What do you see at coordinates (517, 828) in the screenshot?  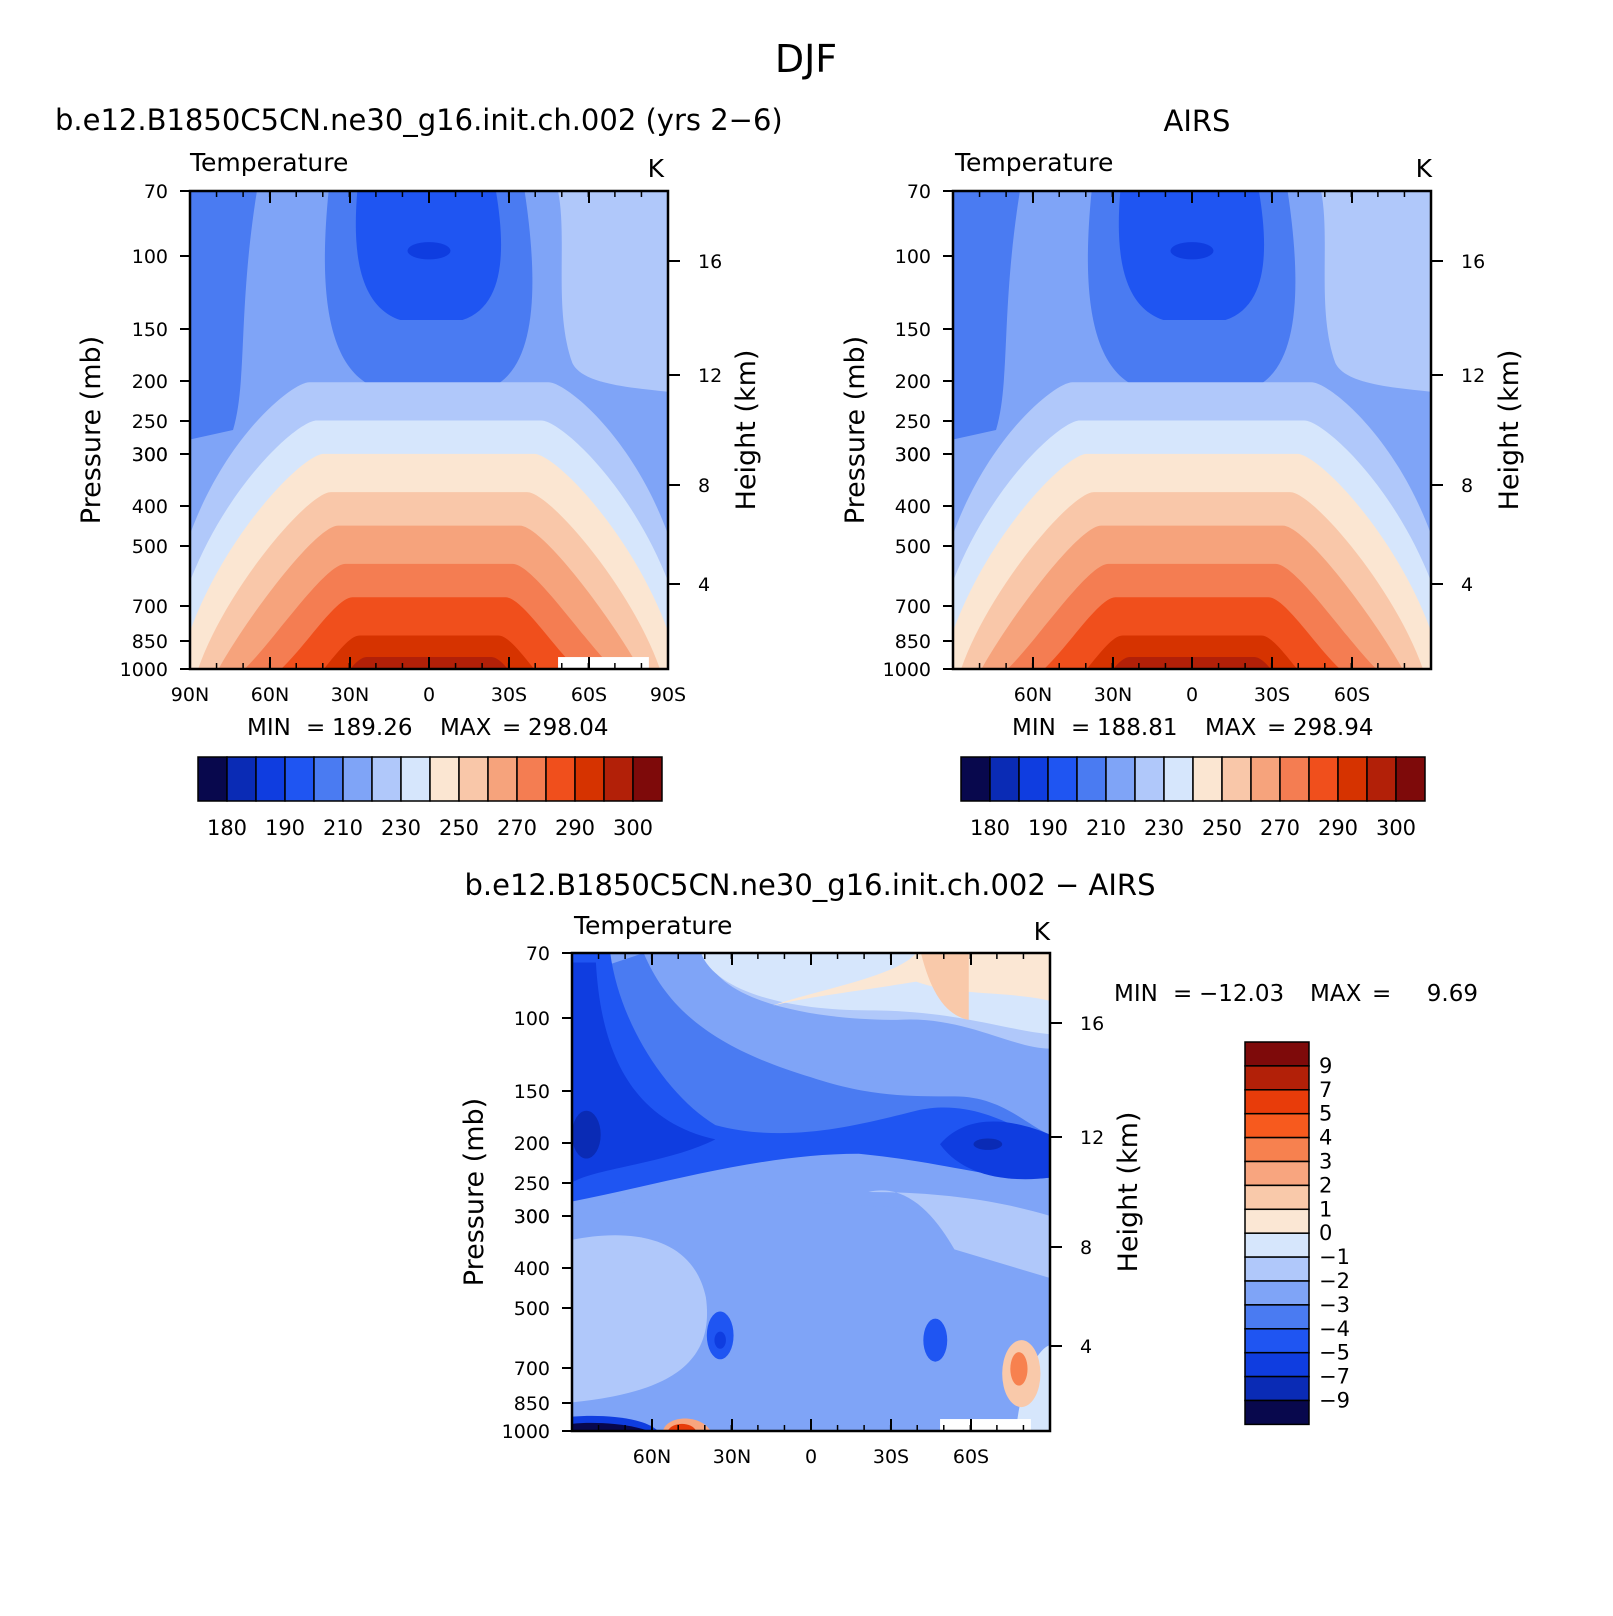 I see `colorbar-label: 270` at bounding box center [517, 828].